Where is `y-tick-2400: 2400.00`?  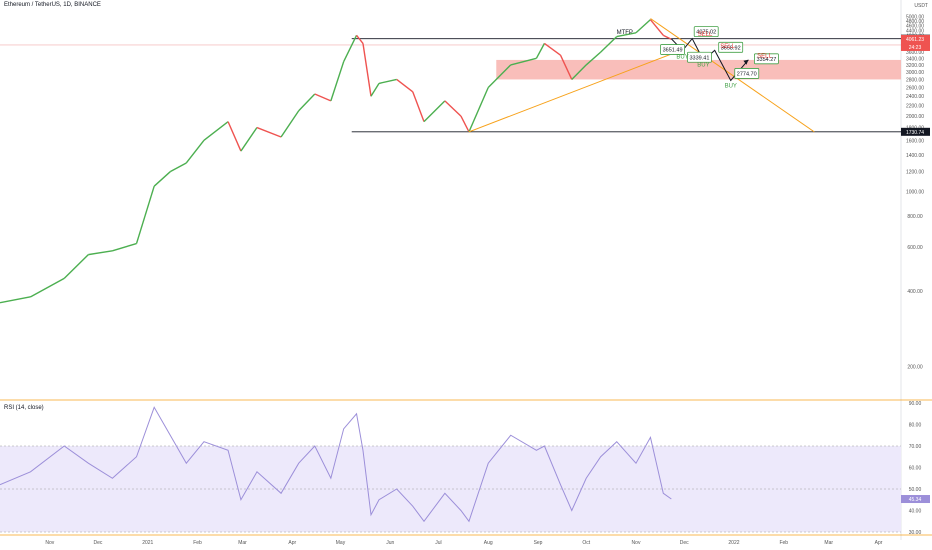 y-tick-2400: 2400.00 is located at coordinates (915, 97).